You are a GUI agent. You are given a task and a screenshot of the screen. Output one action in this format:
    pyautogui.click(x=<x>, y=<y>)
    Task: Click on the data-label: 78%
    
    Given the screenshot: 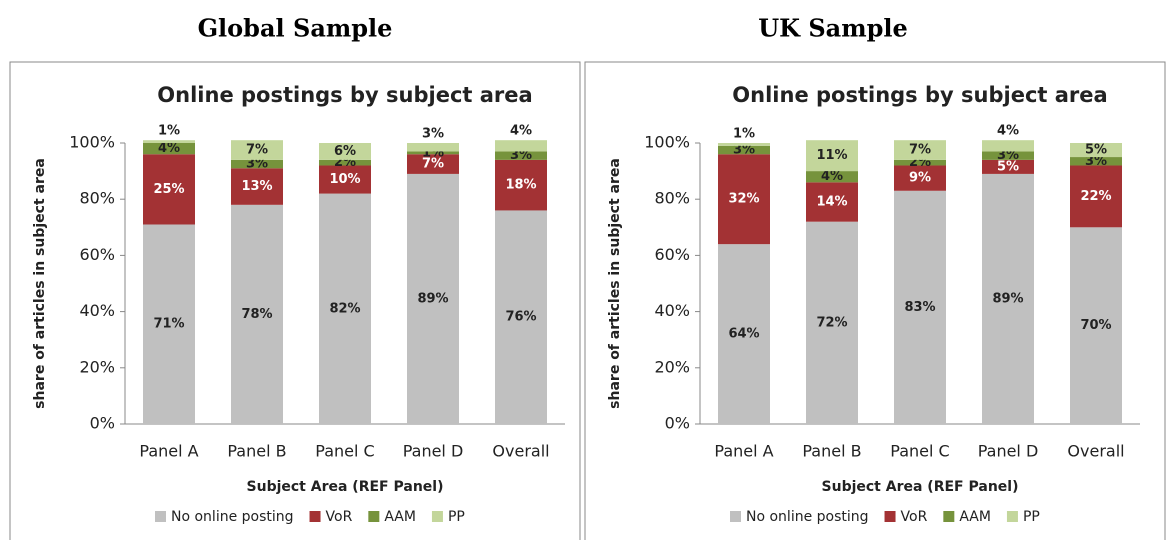 What is the action you would take?
    pyautogui.click(x=256, y=314)
    